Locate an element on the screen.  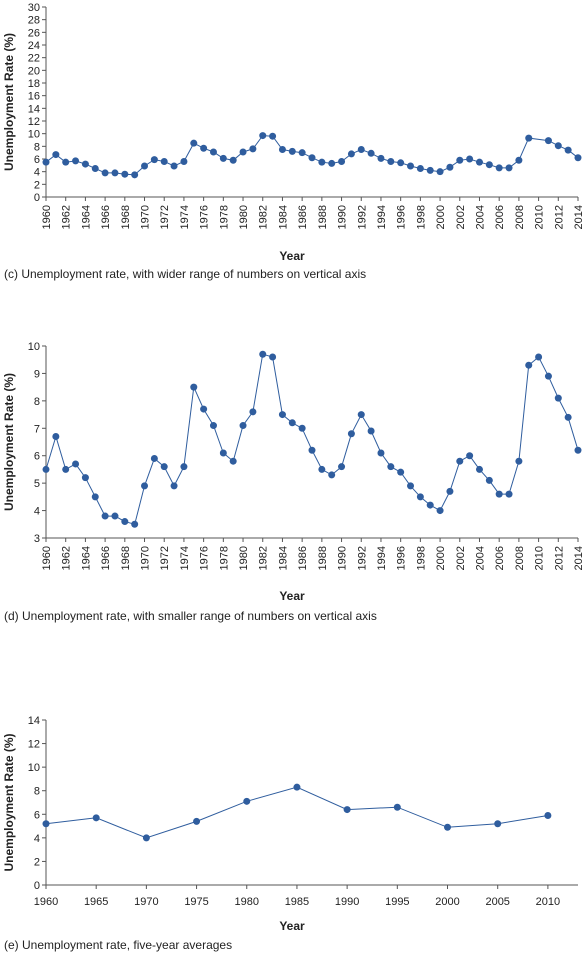
y-tick-label: 26 is located at coordinates (34, 33).